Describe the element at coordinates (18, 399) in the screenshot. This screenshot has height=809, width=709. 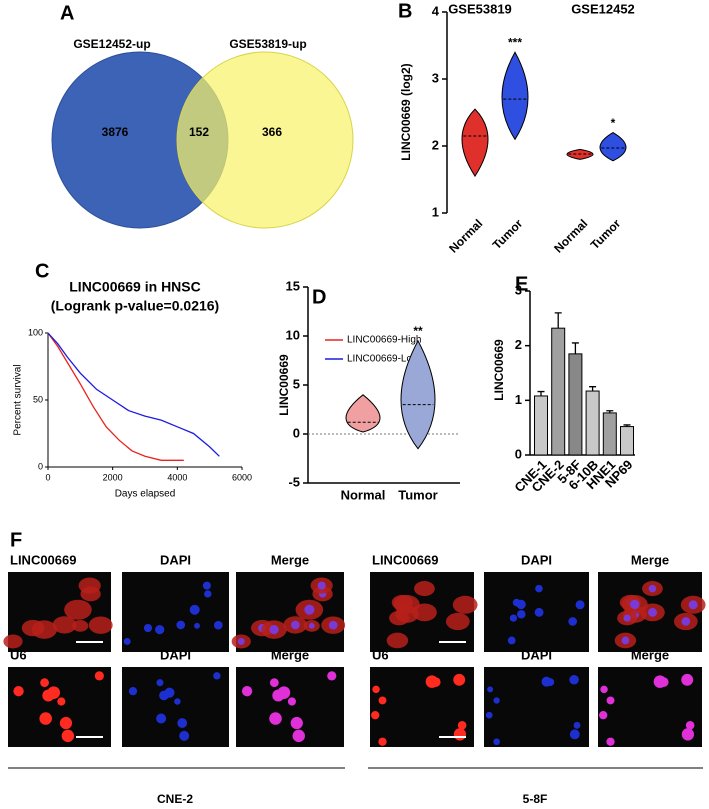
I see `y-axis-label: Percent survival` at that location.